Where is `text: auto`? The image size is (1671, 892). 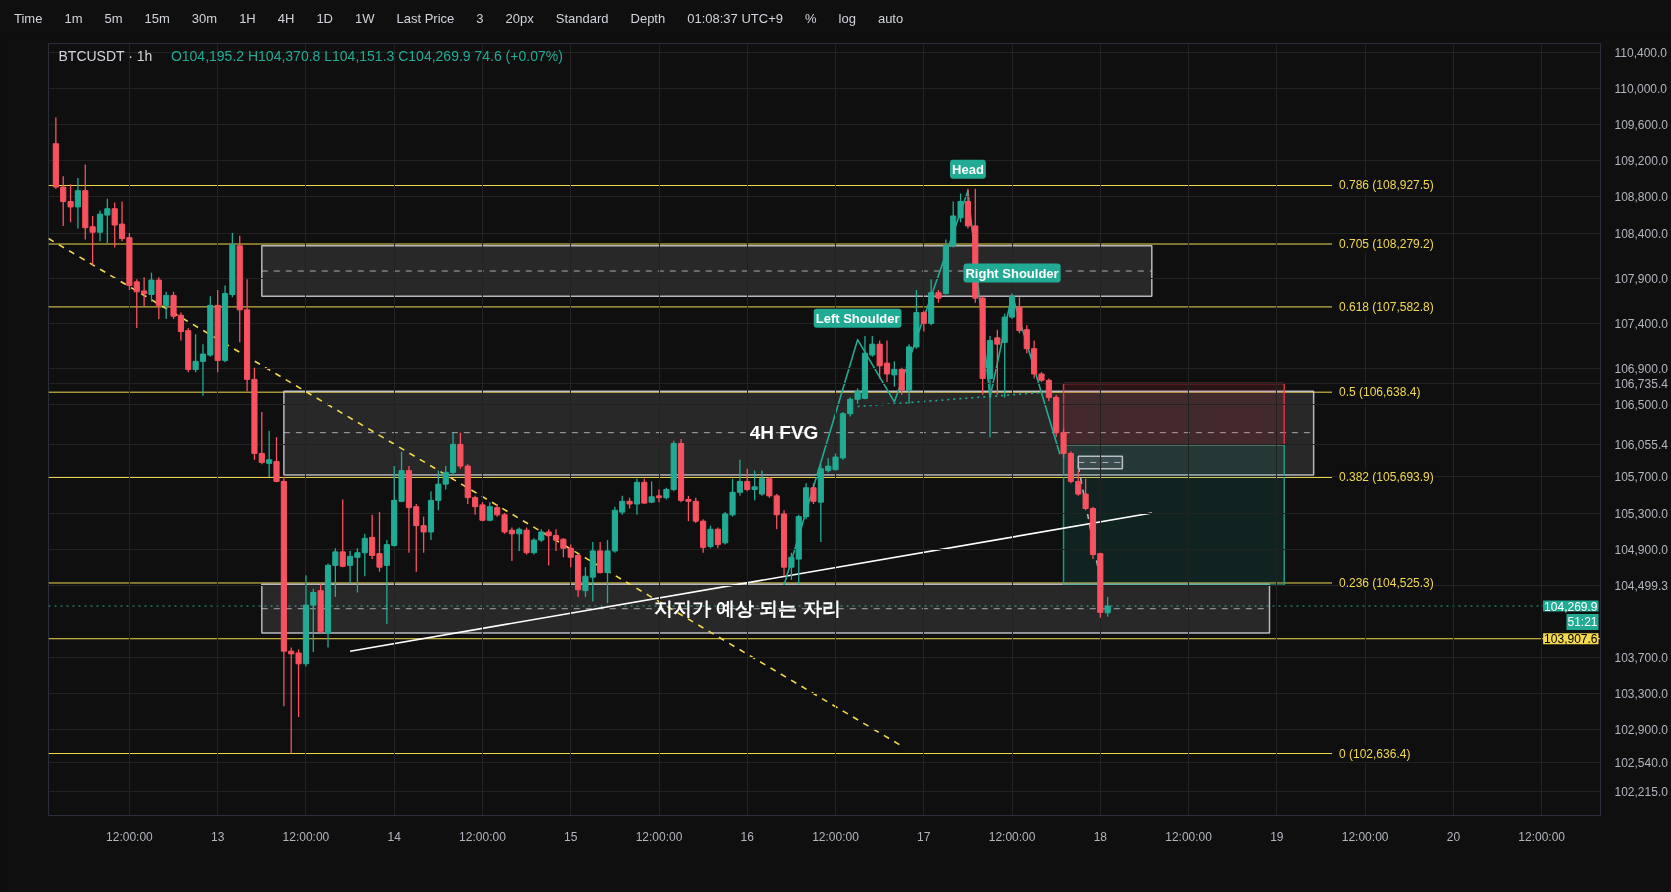 text: auto is located at coordinates (890, 18).